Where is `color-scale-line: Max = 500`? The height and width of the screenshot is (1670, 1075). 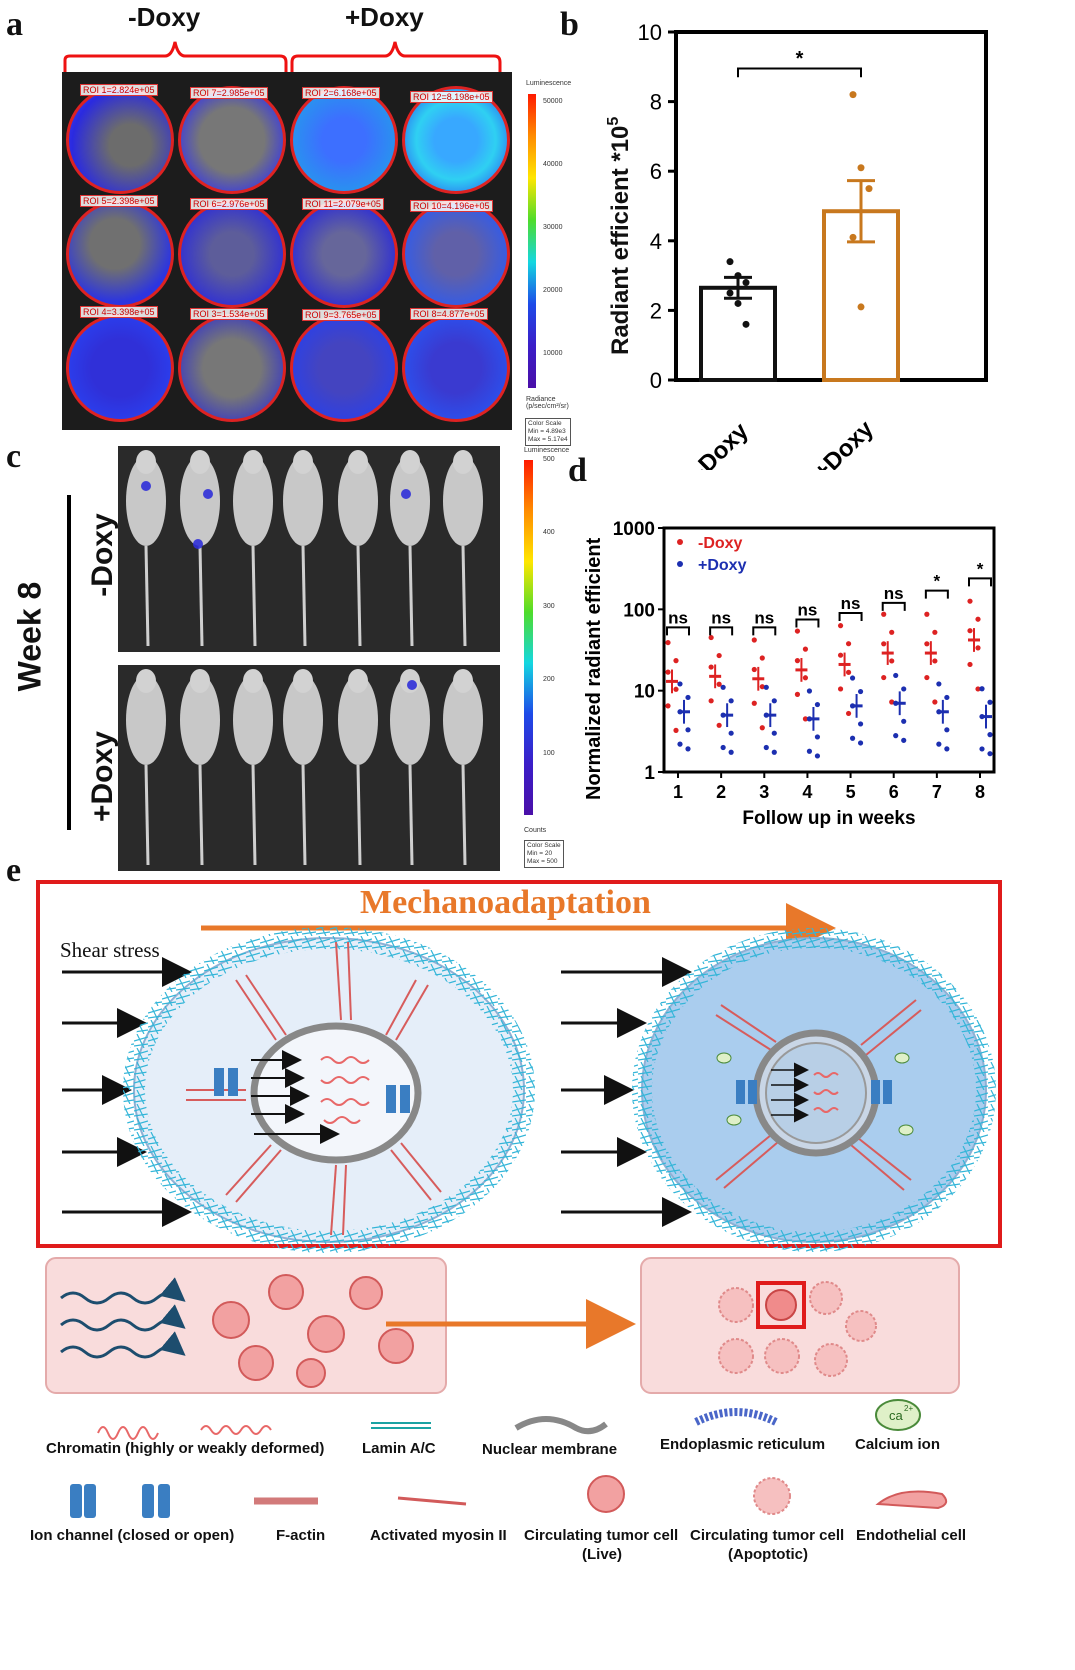
color-scale-line: Max = 500 is located at coordinates (542, 861).